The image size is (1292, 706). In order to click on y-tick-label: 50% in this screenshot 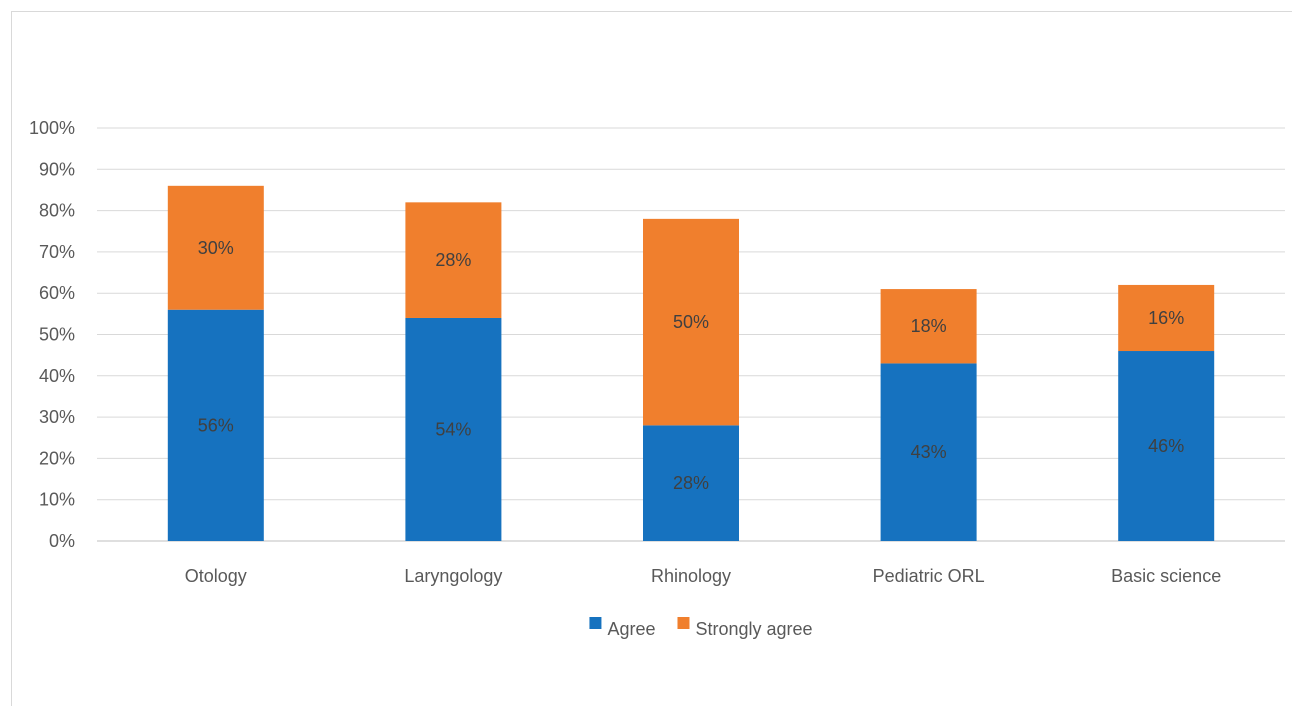, I will do `click(57, 335)`.